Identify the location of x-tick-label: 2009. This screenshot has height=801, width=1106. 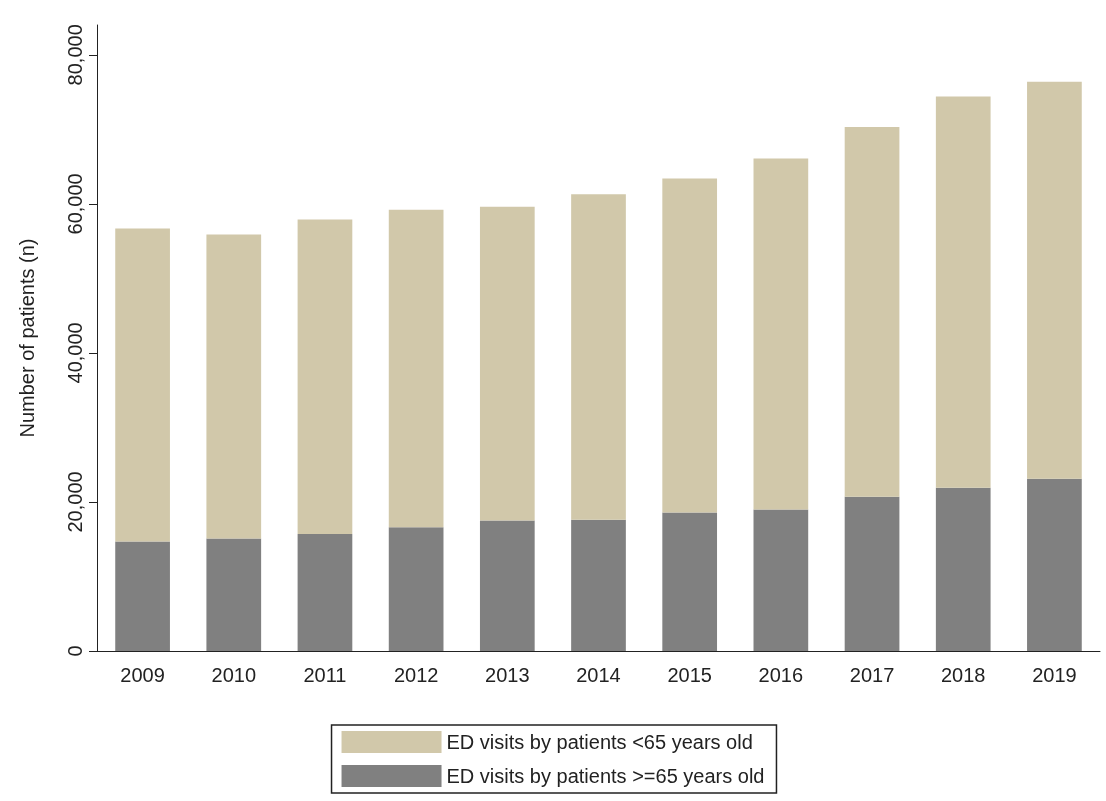
(142, 675).